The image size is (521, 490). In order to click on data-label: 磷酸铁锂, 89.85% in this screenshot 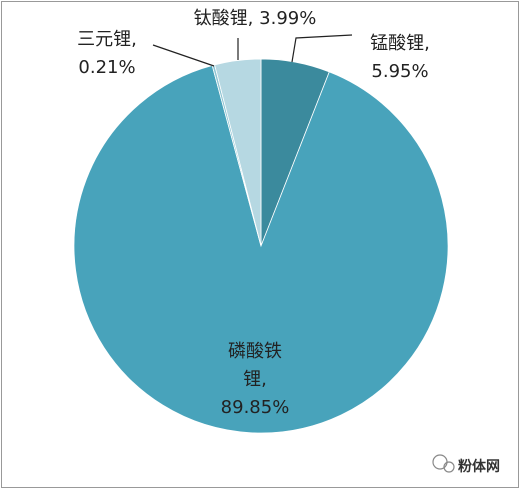, I will do `click(255, 379)`.